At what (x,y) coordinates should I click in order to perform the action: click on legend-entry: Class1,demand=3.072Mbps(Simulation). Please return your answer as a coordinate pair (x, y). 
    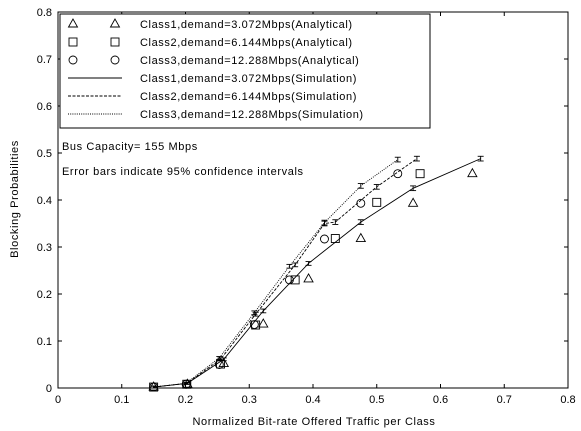
    Looking at the image, I should click on (212, 79).